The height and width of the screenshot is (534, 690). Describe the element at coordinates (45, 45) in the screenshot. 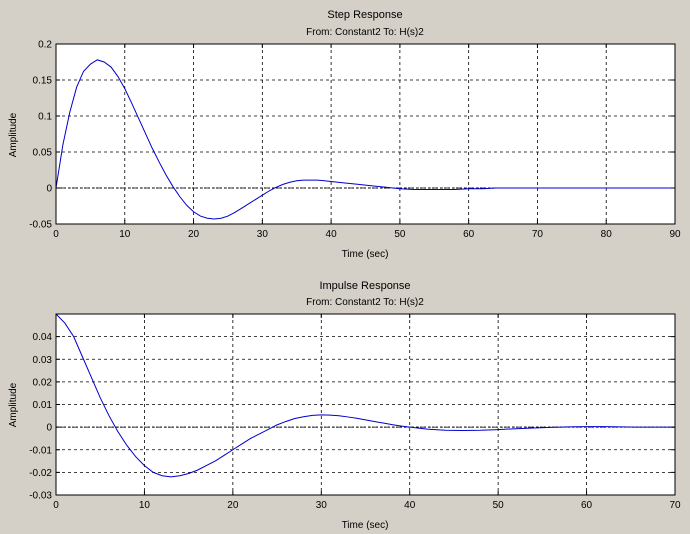

I see `y-tick-label: 0.2` at that location.